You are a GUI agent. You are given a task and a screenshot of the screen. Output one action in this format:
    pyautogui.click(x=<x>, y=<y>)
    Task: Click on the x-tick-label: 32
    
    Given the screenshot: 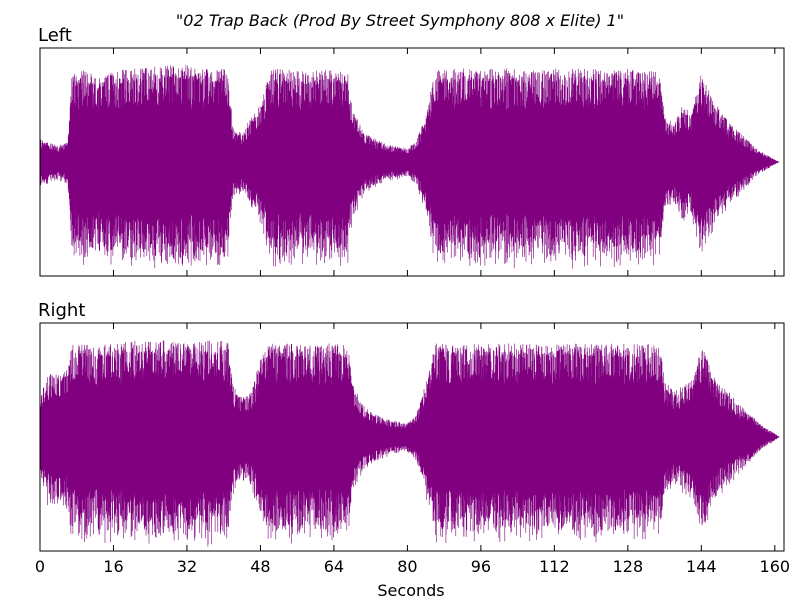 What is the action you would take?
    pyautogui.click(x=187, y=566)
    